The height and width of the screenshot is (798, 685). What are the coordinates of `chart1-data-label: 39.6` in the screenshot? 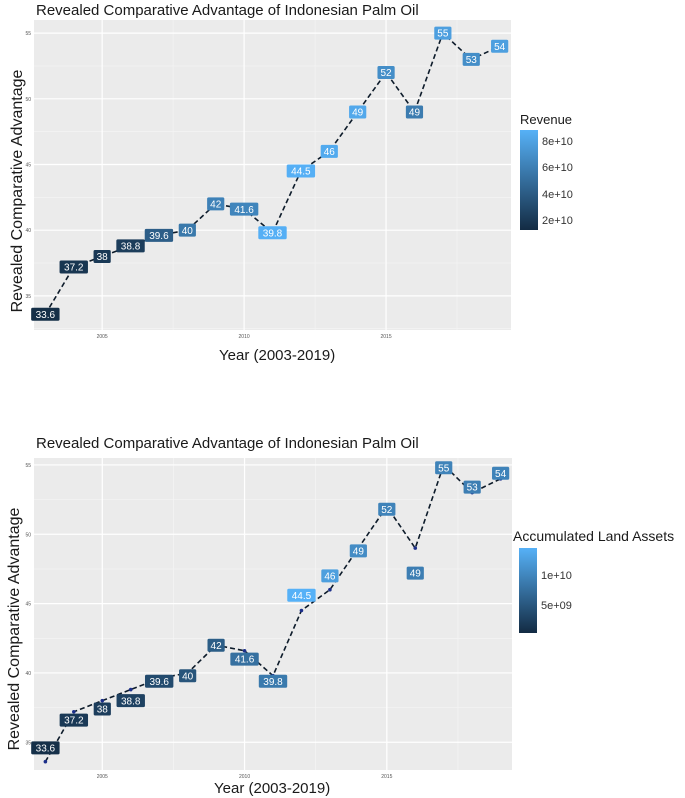 It's located at (159, 235).